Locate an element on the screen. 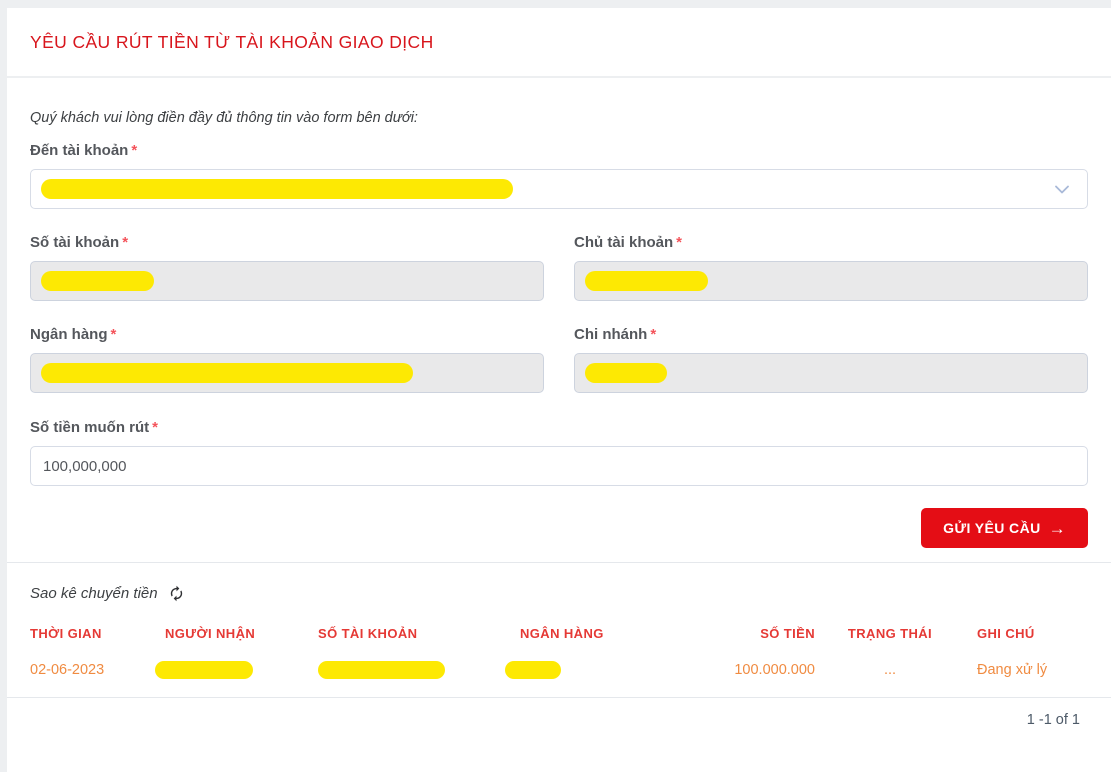 The image size is (1111, 772). cell-bank is located at coordinates (597, 670).